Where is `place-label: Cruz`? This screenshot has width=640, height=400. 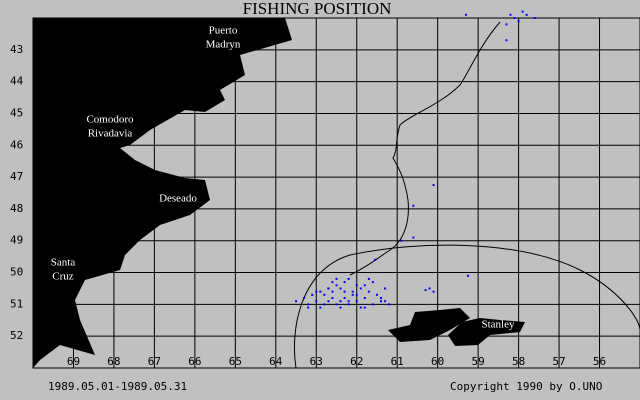 place-label: Cruz is located at coordinates (63, 277).